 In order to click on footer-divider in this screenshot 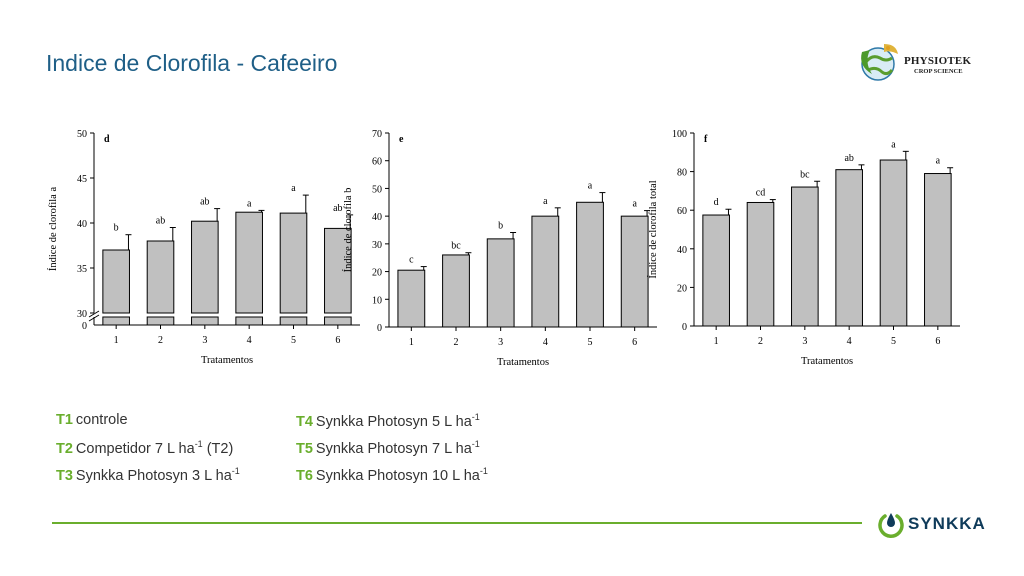, I will do `click(457, 523)`.